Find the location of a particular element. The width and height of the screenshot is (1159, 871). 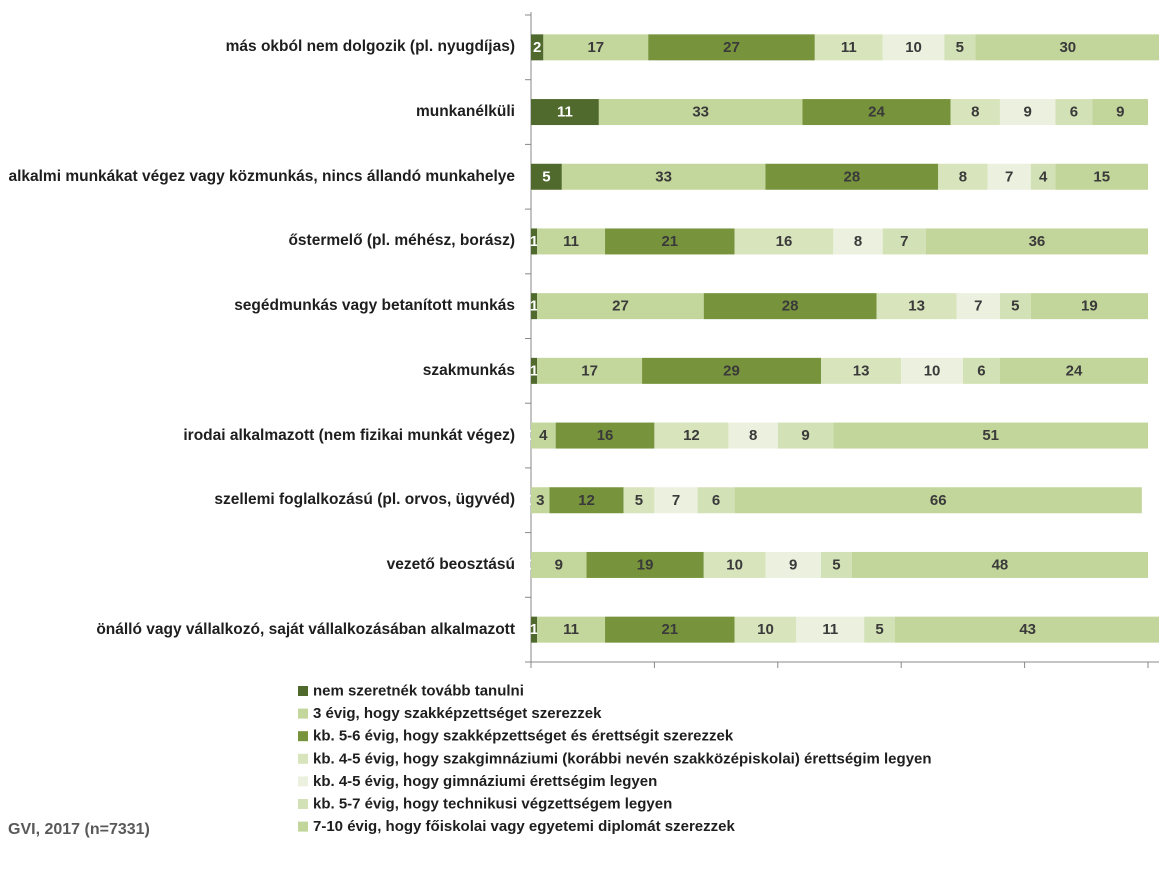

data-label: 1 is located at coordinates (534, 629).